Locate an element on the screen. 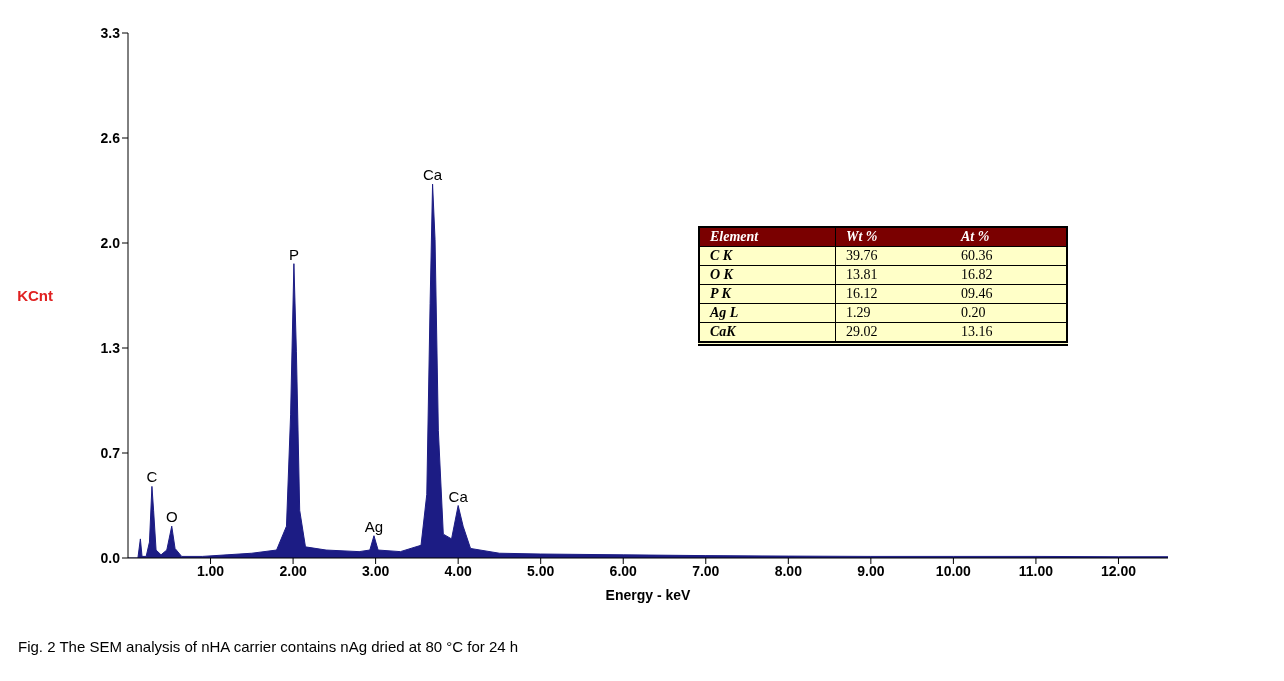  x-tick-label: 6.00 is located at coordinates (623, 570).